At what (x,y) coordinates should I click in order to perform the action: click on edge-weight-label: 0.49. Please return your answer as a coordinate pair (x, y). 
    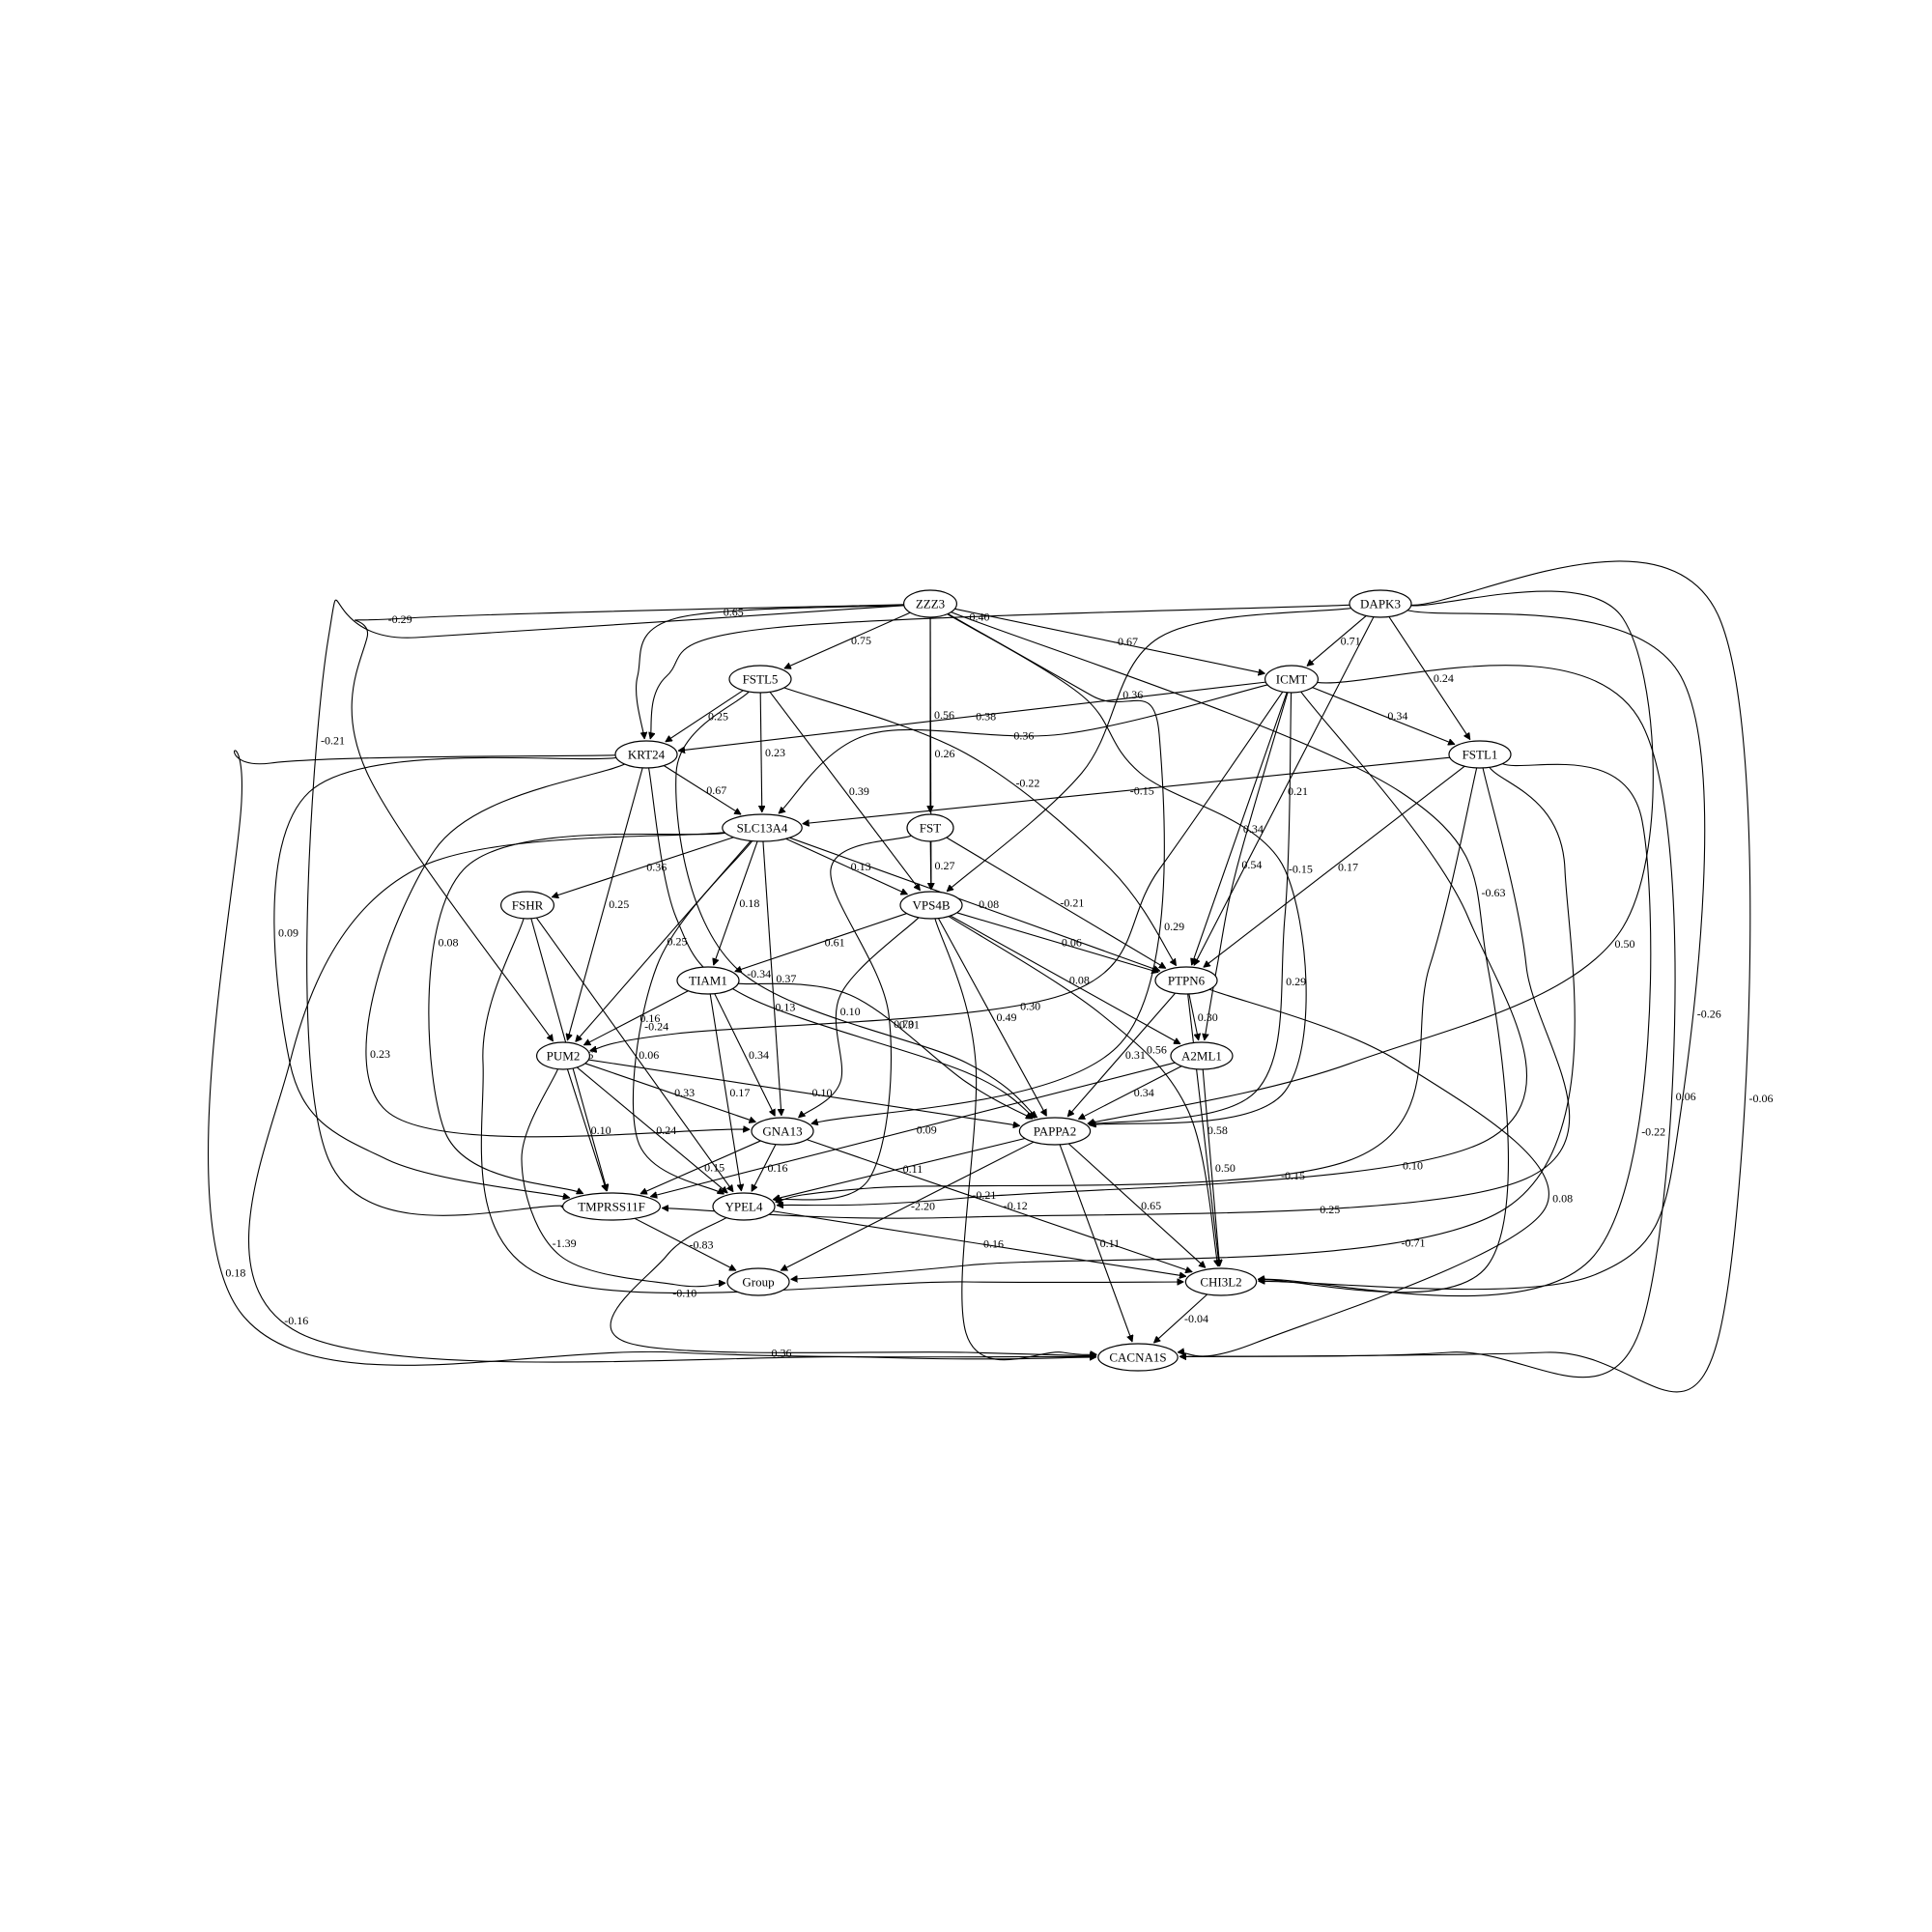
    Looking at the image, I should click on (1006, 1017).